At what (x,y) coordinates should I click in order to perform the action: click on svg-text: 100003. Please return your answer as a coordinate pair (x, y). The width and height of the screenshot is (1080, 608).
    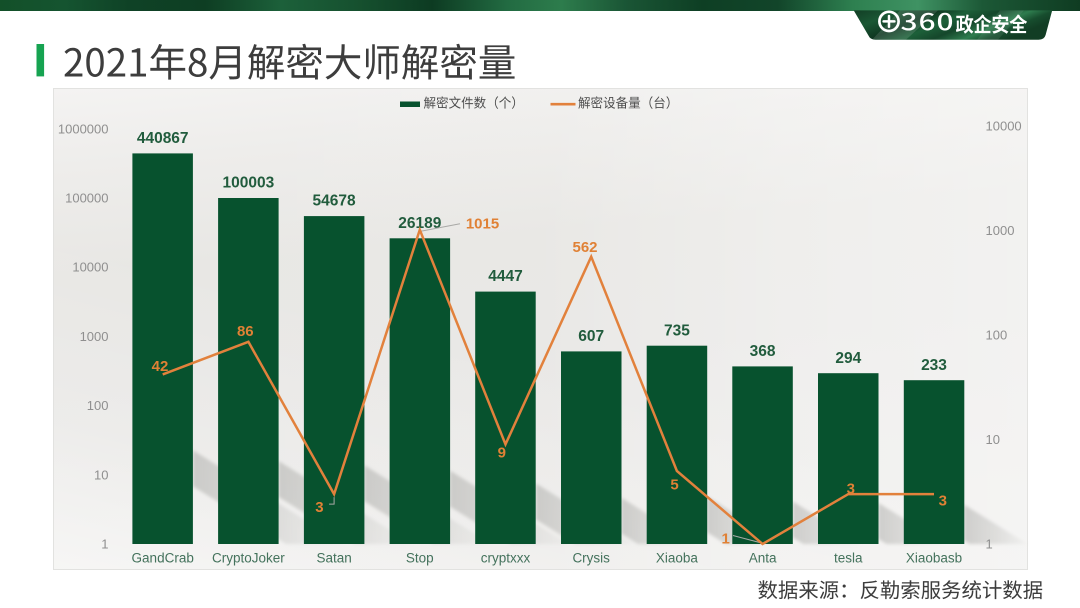
    Looking at the image, I should click on (249, 183).